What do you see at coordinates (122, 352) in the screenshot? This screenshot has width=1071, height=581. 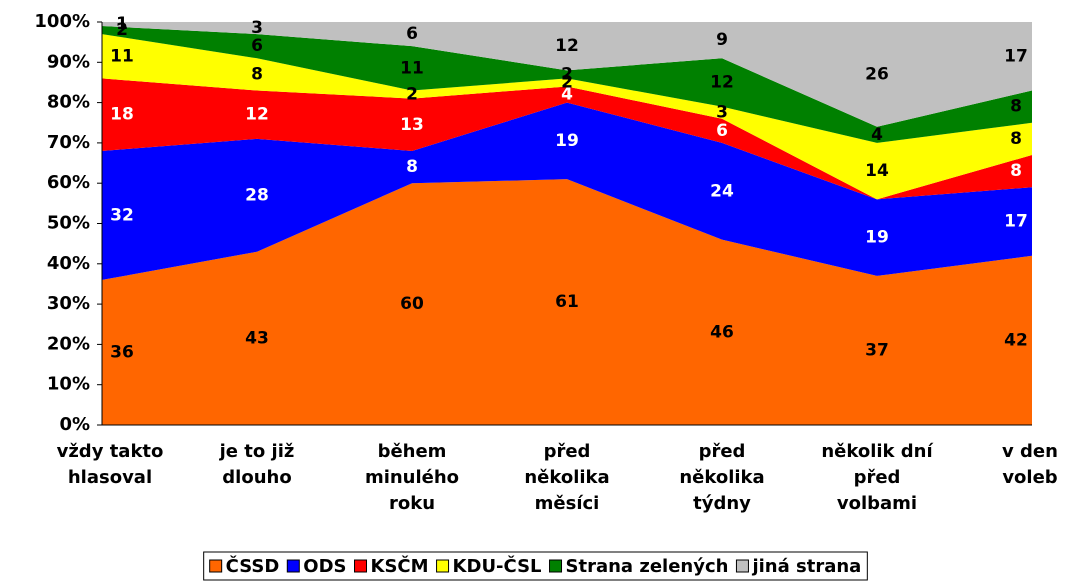 I see `data-label: 36` at bounding box center [122, 352].